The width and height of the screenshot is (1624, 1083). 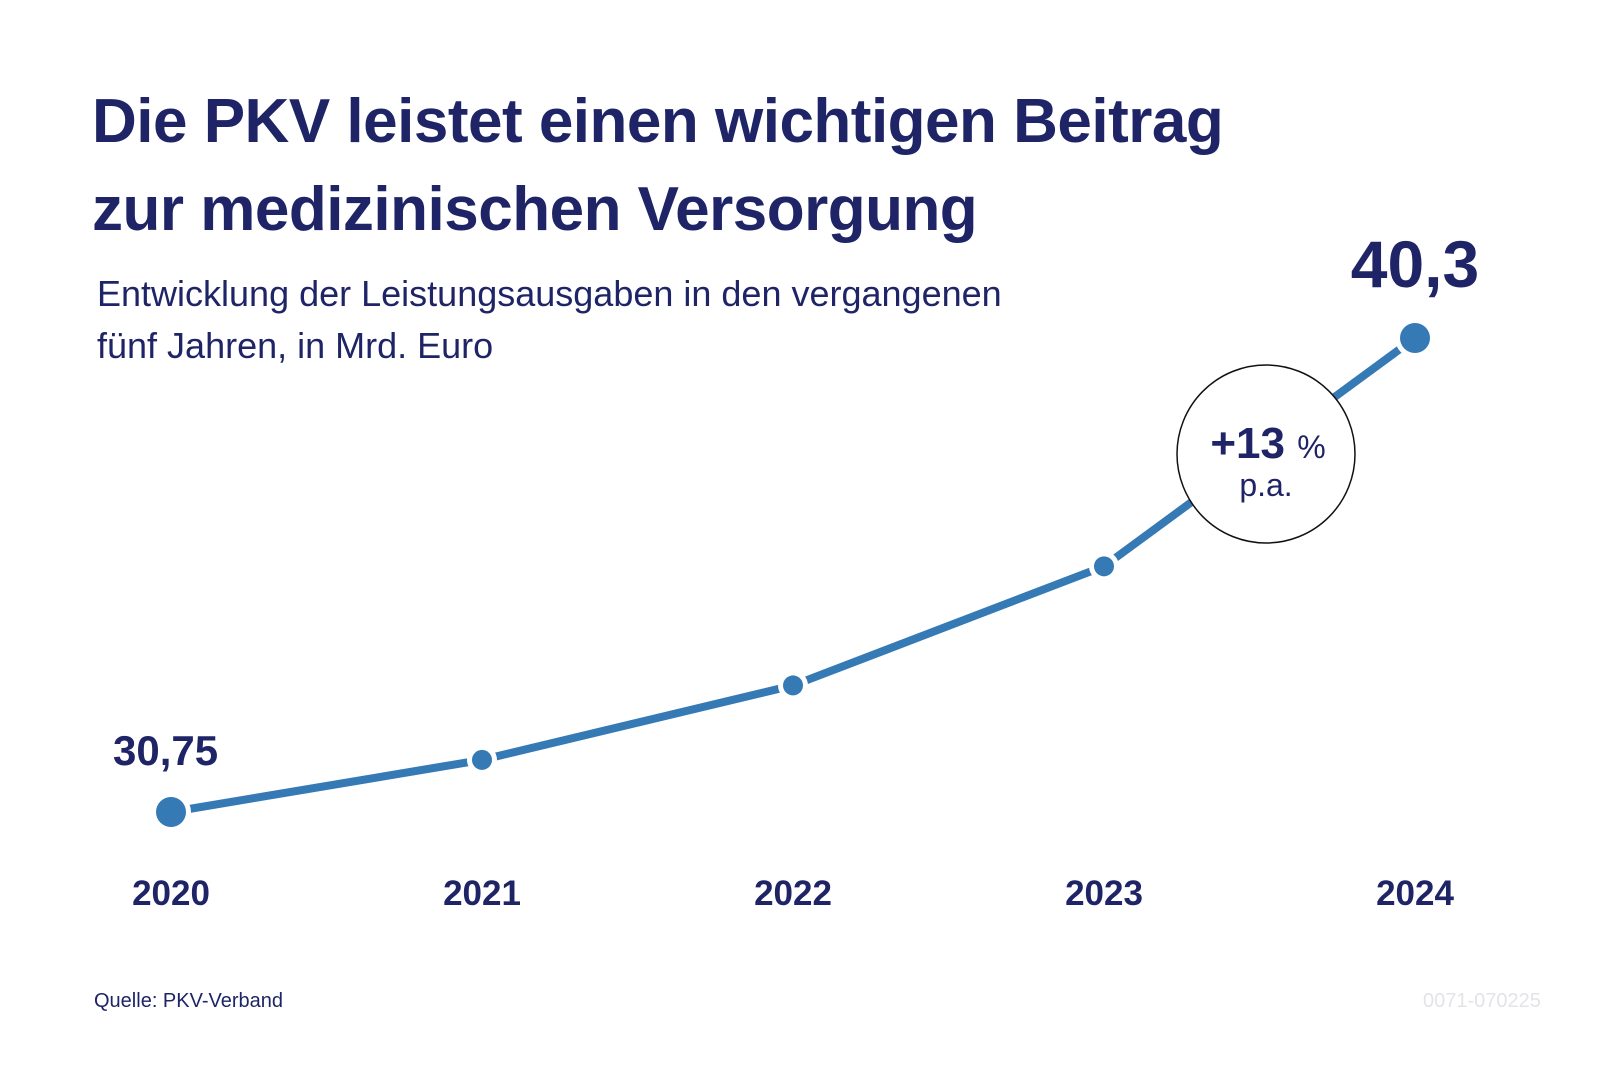 What do you see at coordinates (535, 209) in the screenshot?
I see `title-line-2: zur medizinischen Versorgung` at bounding box center [535, 209].